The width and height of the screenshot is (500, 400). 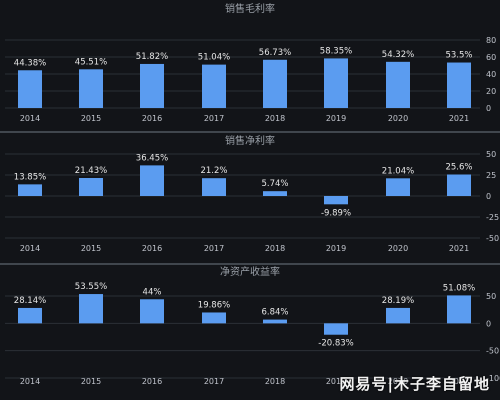 I want to click on chart-title: 销售毛利率, so click(x=250, y=8).